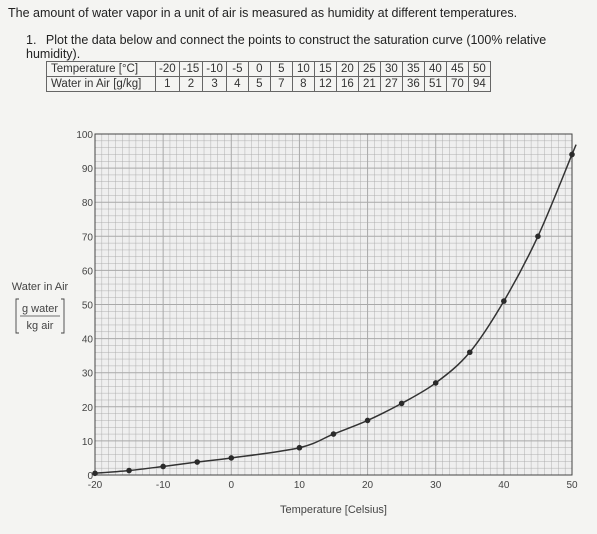 The width and height of the screenshot is (597, 534). I want to click on table-cell: 21, so click(369, 84).